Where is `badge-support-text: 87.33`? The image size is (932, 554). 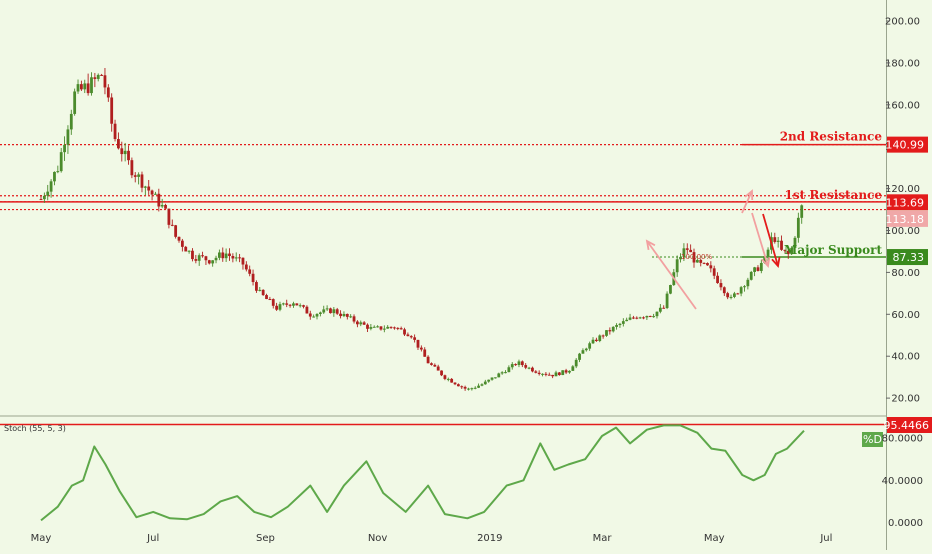 badge-support-text: 87.33 is located at coordinates (909, 257).